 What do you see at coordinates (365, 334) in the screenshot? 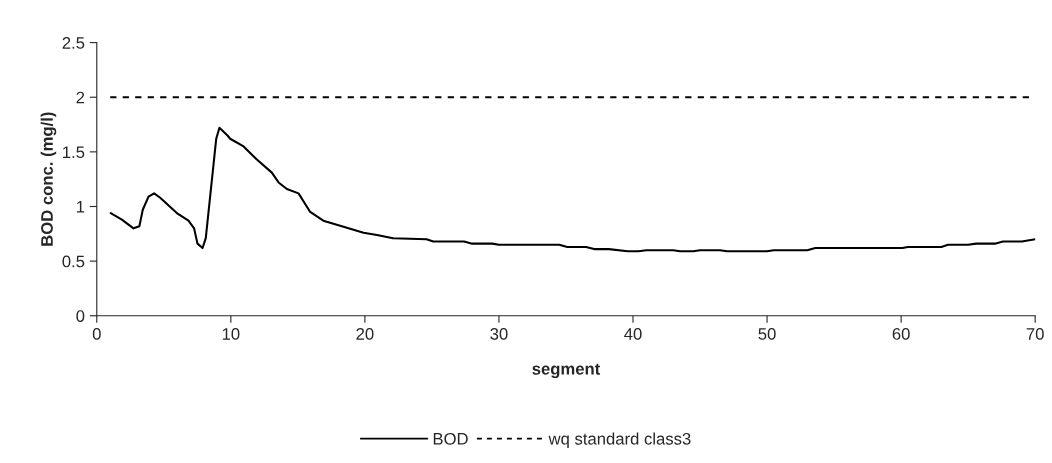
I see `x-tick-label: 20` at bounding box center [365, 334].